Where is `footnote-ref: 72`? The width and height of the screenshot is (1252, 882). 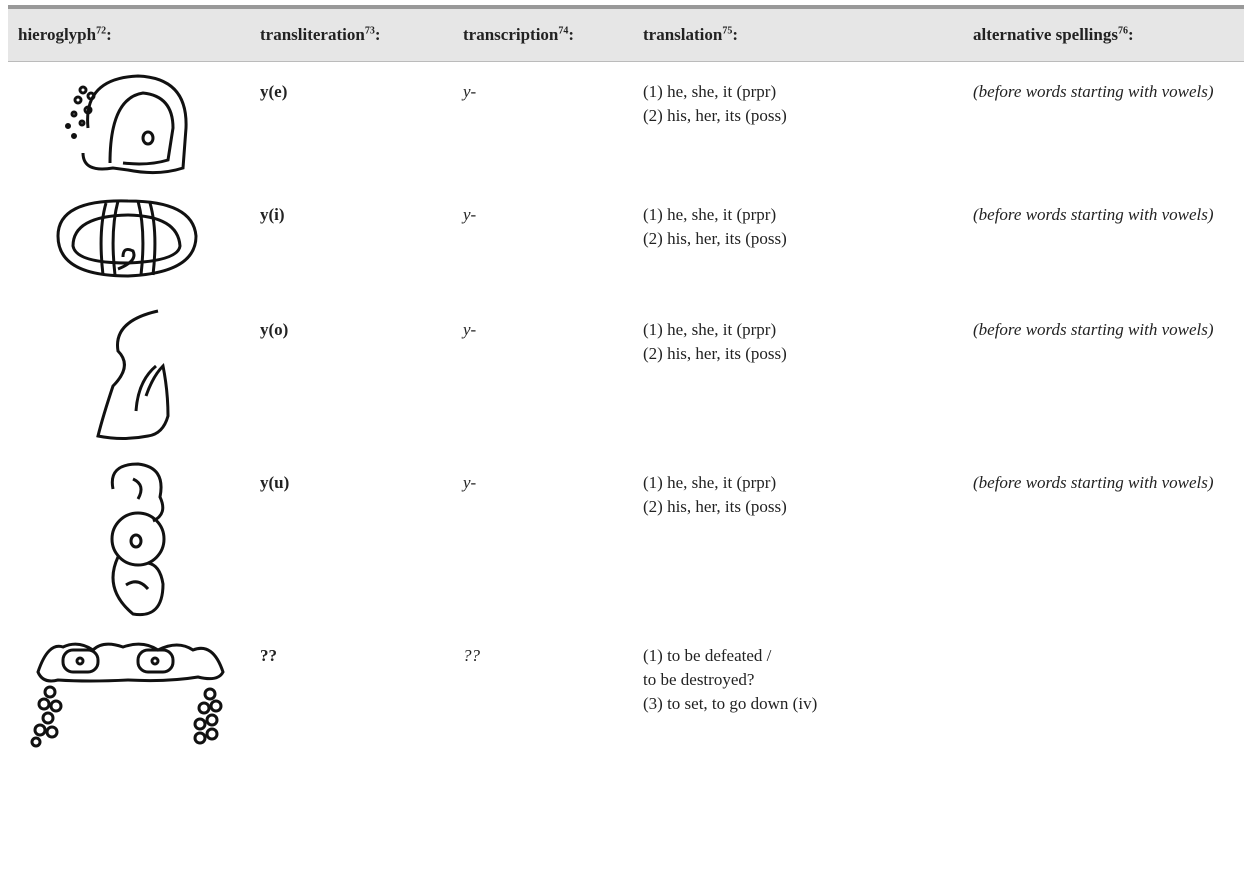
footnote-ref: 72 is located at coordinates (101, 31).